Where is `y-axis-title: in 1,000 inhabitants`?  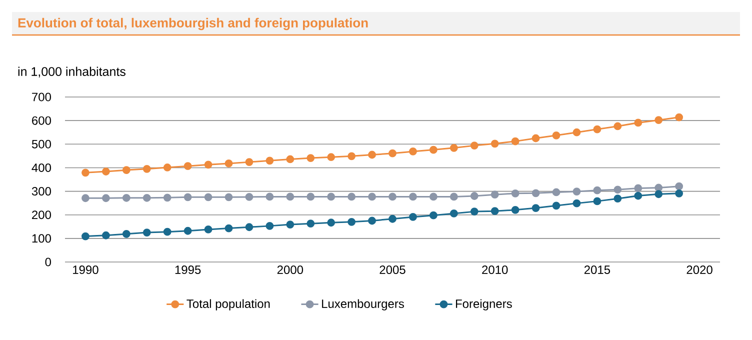 y-axis-title: in 1,000 inhabitants is located at coordinates (72, 72).